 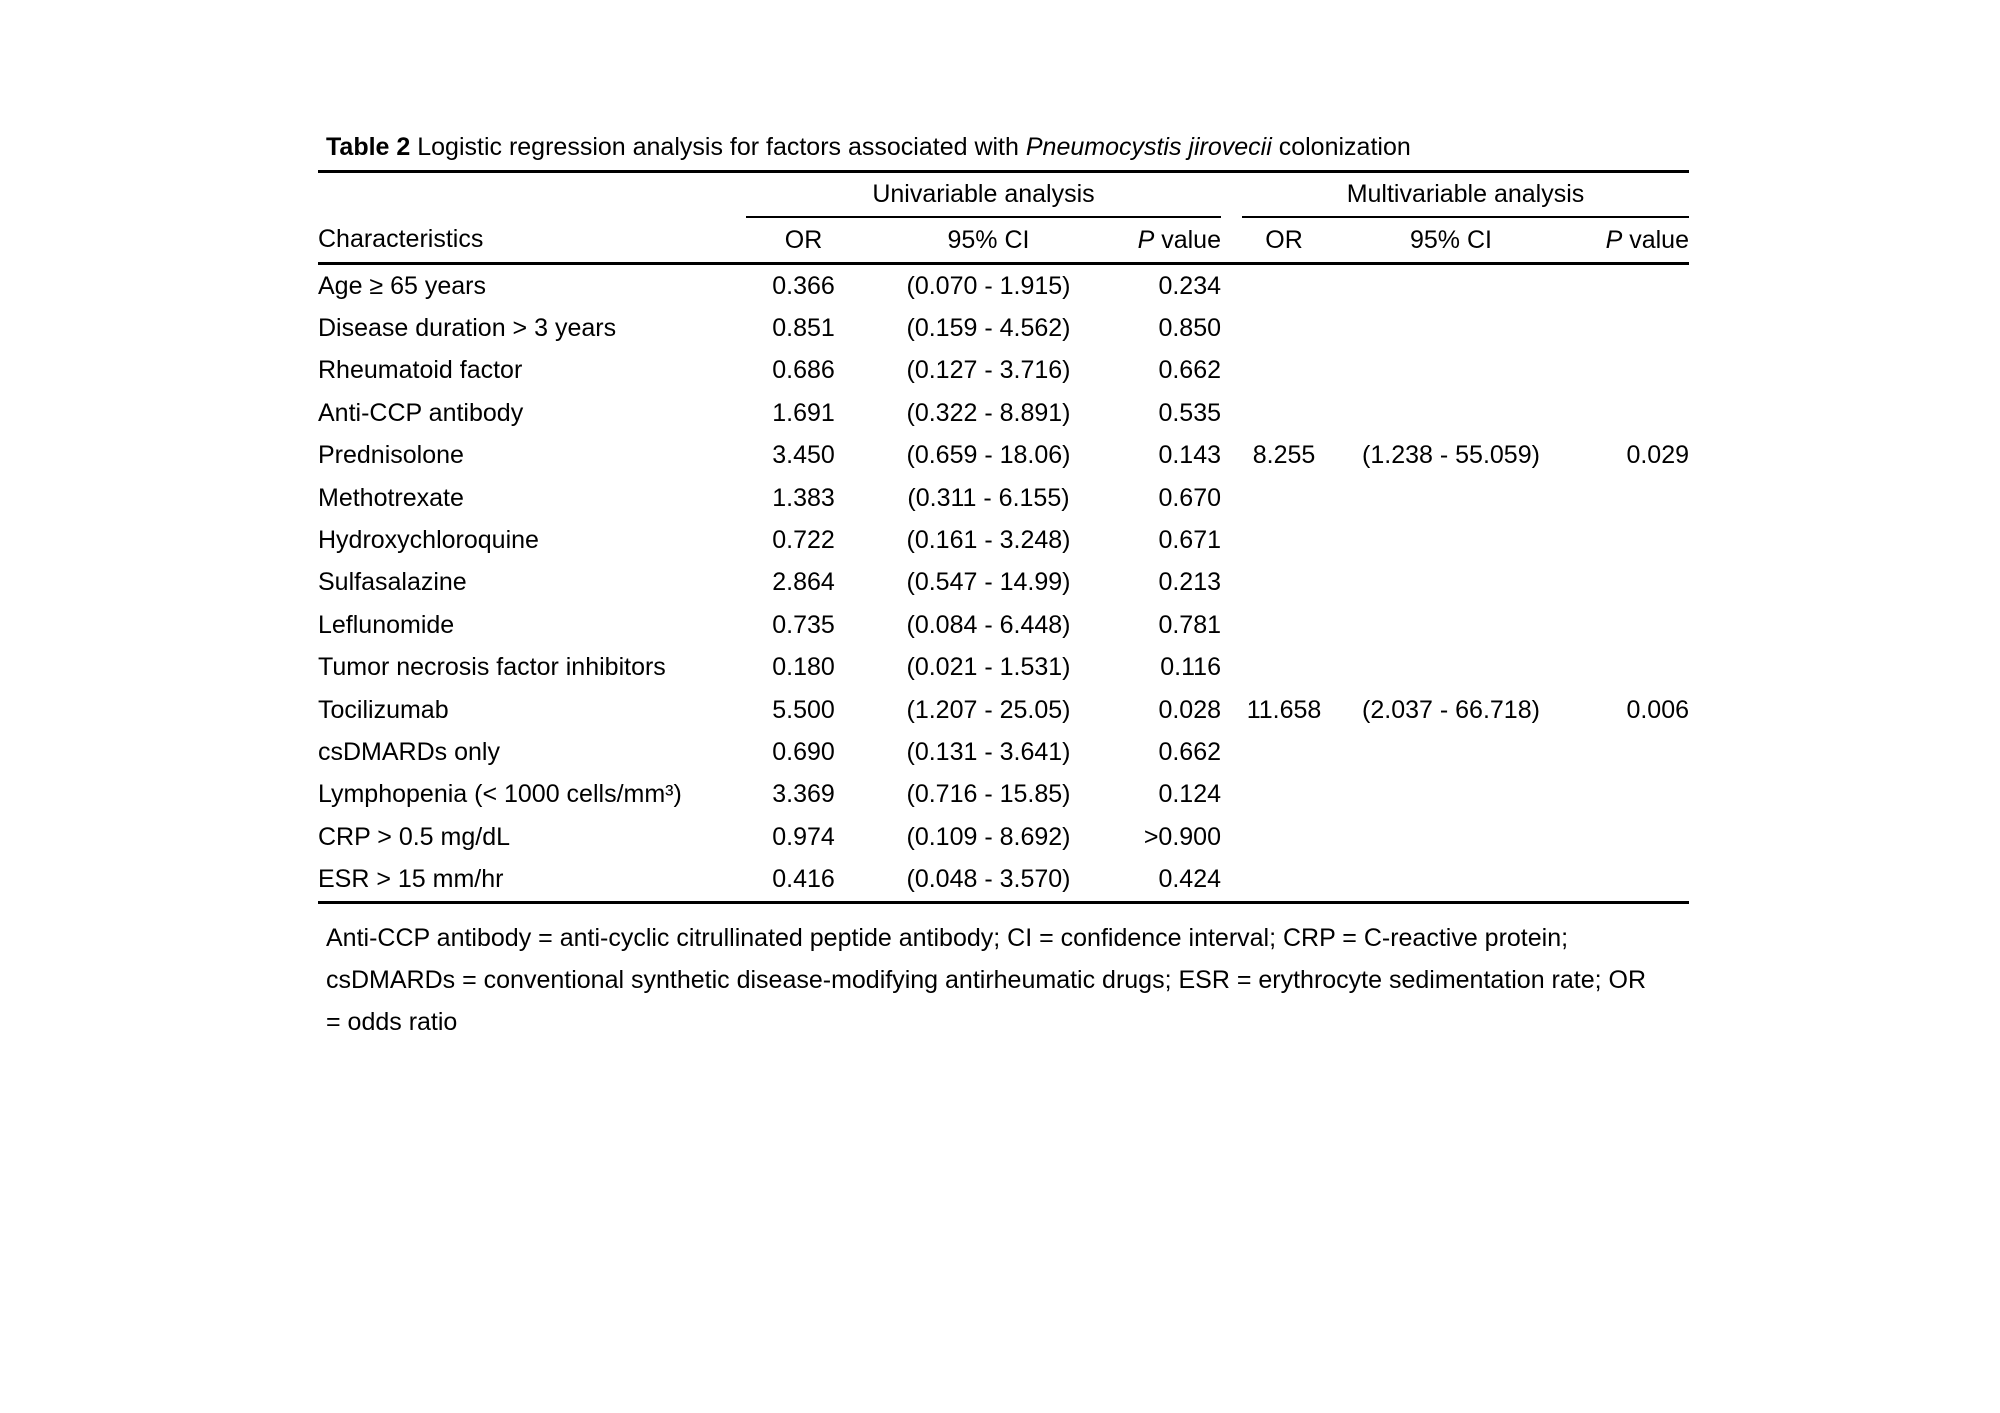 I want to click on characteristic-cell: Disease duration > 3 years, so click(x=467, y=328).